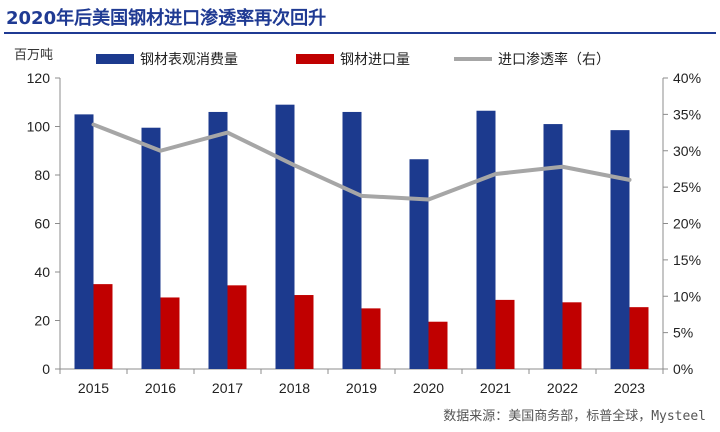  What do you see at coordinates (375, 60) in the screenshot?
I see `legend-label-imports: 钢材进口量` at bounding box center [375, 60].